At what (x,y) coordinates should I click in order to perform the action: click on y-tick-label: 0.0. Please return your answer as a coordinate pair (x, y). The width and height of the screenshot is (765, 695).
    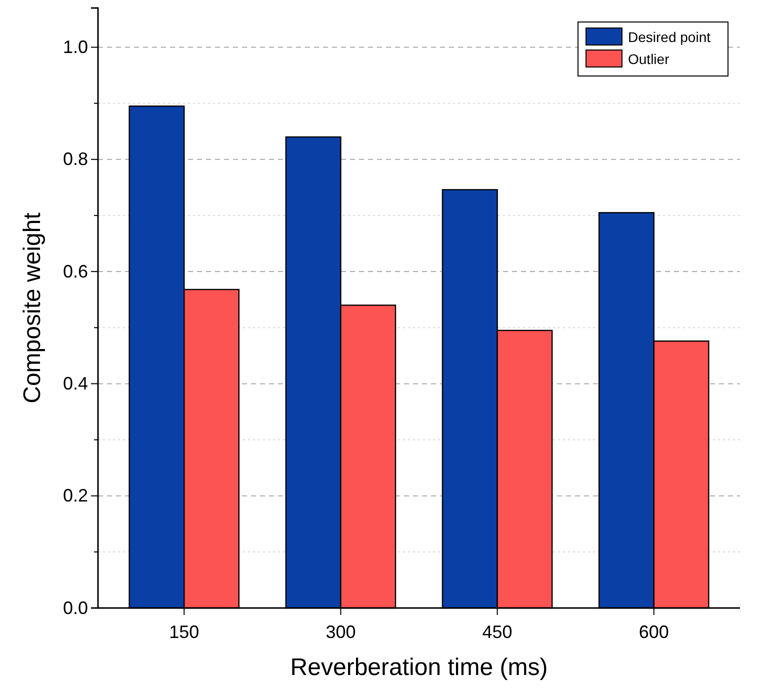
    Looking at the image, I should click on (75, 608).